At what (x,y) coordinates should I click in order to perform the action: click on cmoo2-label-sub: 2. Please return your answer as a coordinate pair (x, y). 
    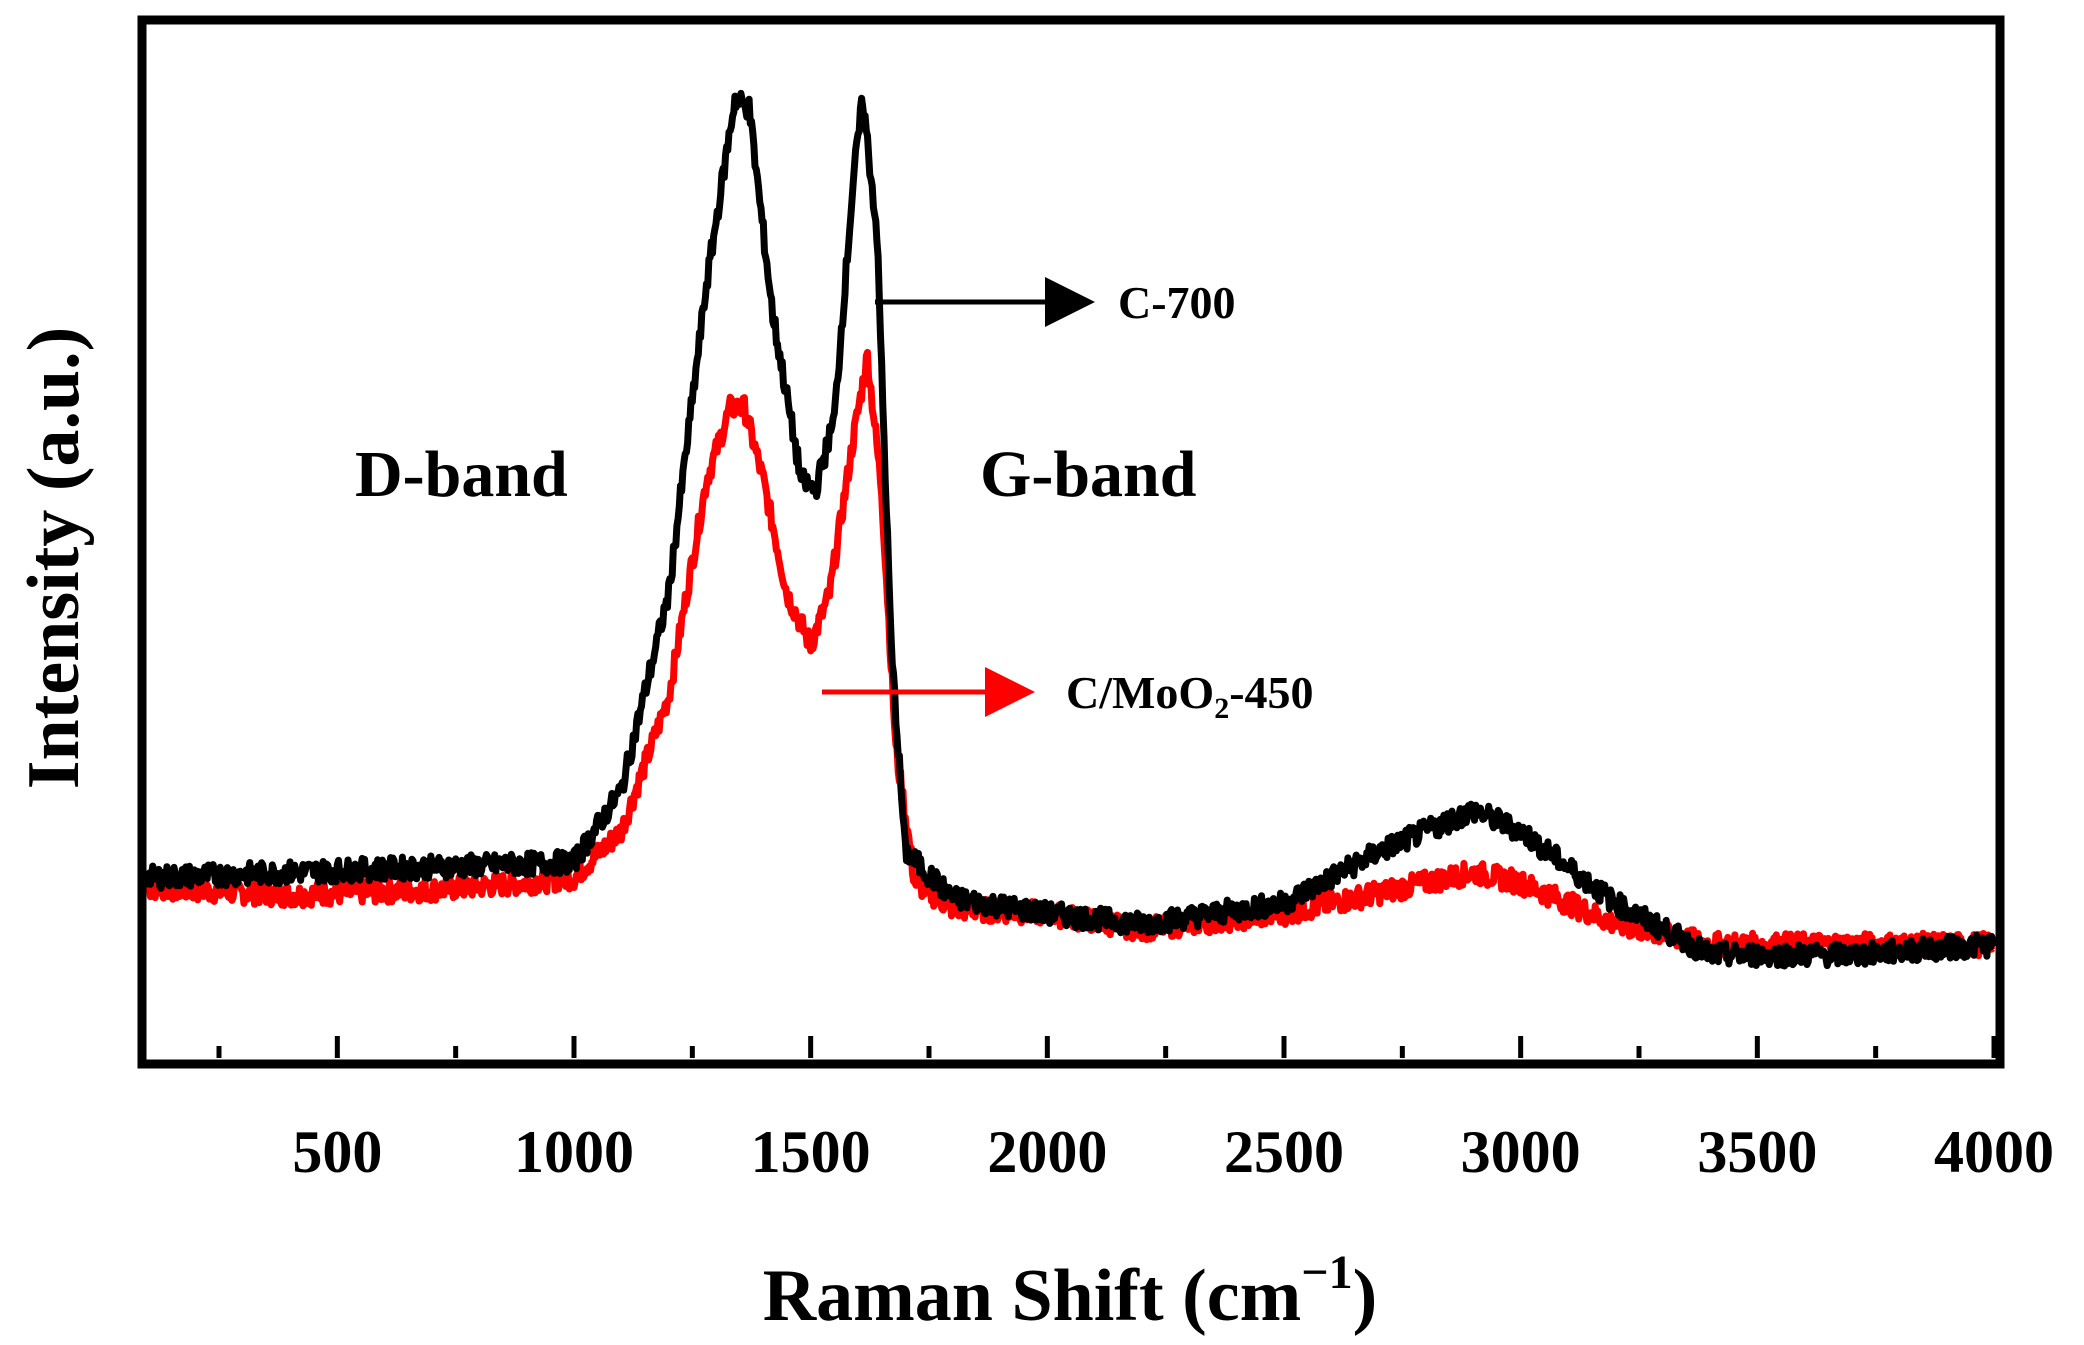
    Looking at the image, I should click on (1221, 708).